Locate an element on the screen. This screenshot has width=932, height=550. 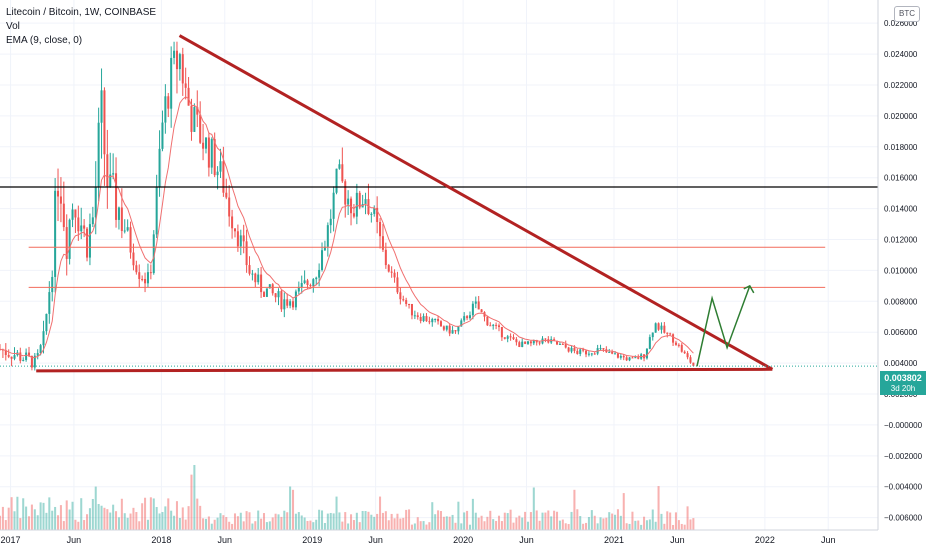
currency-button: BTC is located at coordinates (907, 14).